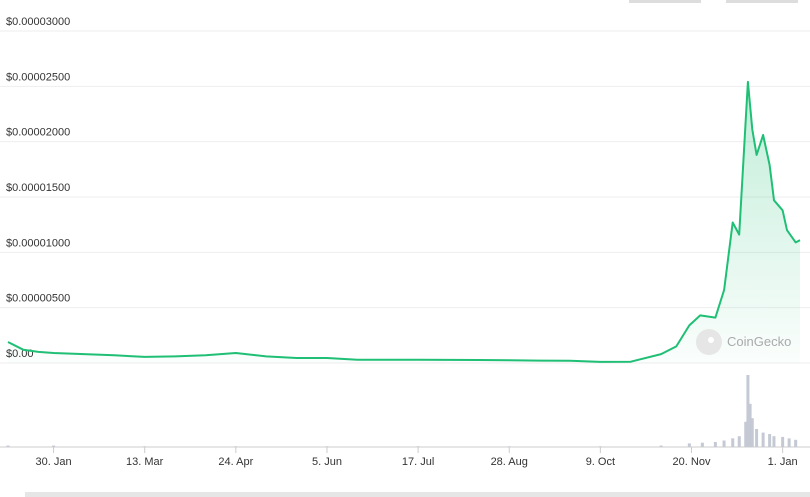 The height and width of the screenshot is (497, 810). What do you see at coordinates (759, 341) in the screenshot?
I see `watermark-text: CoinGecko` at bounding box center [759, 341].